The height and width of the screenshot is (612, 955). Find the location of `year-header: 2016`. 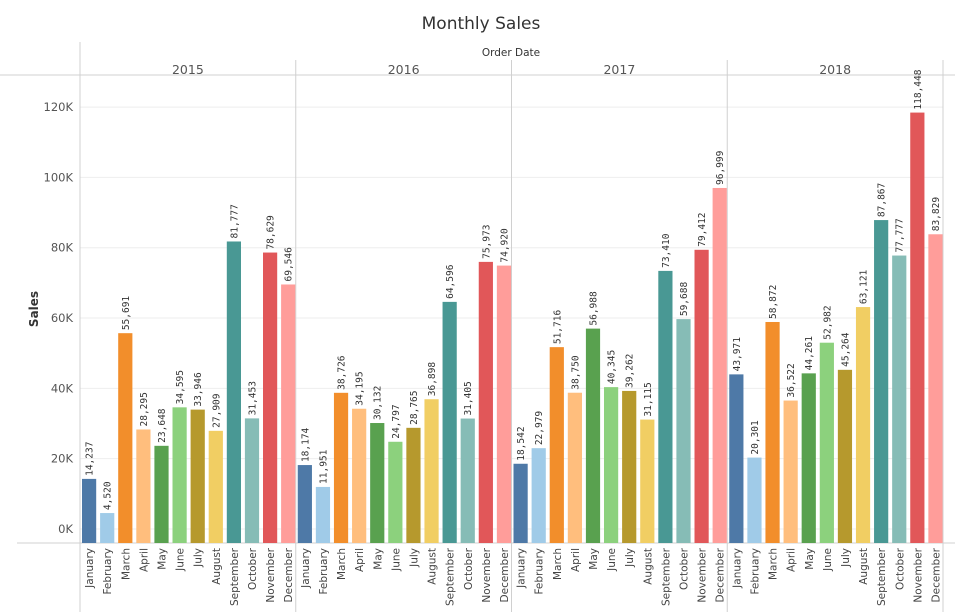

year-header: 2016 is located at coordinates (404, 69).